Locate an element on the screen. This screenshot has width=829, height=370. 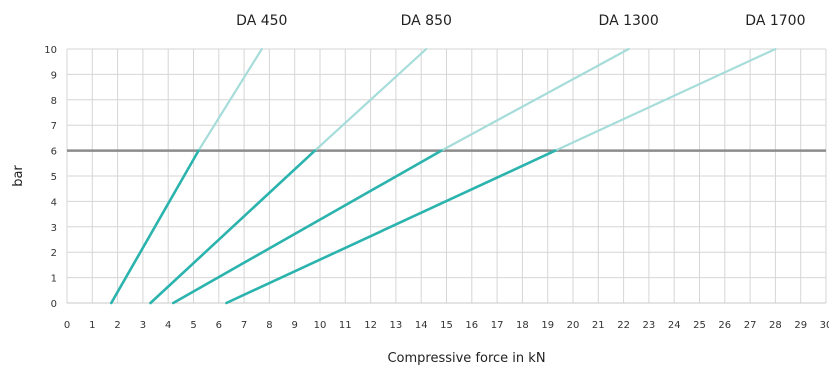
x-tick-label: 20 is located at coordinates (573, 325).